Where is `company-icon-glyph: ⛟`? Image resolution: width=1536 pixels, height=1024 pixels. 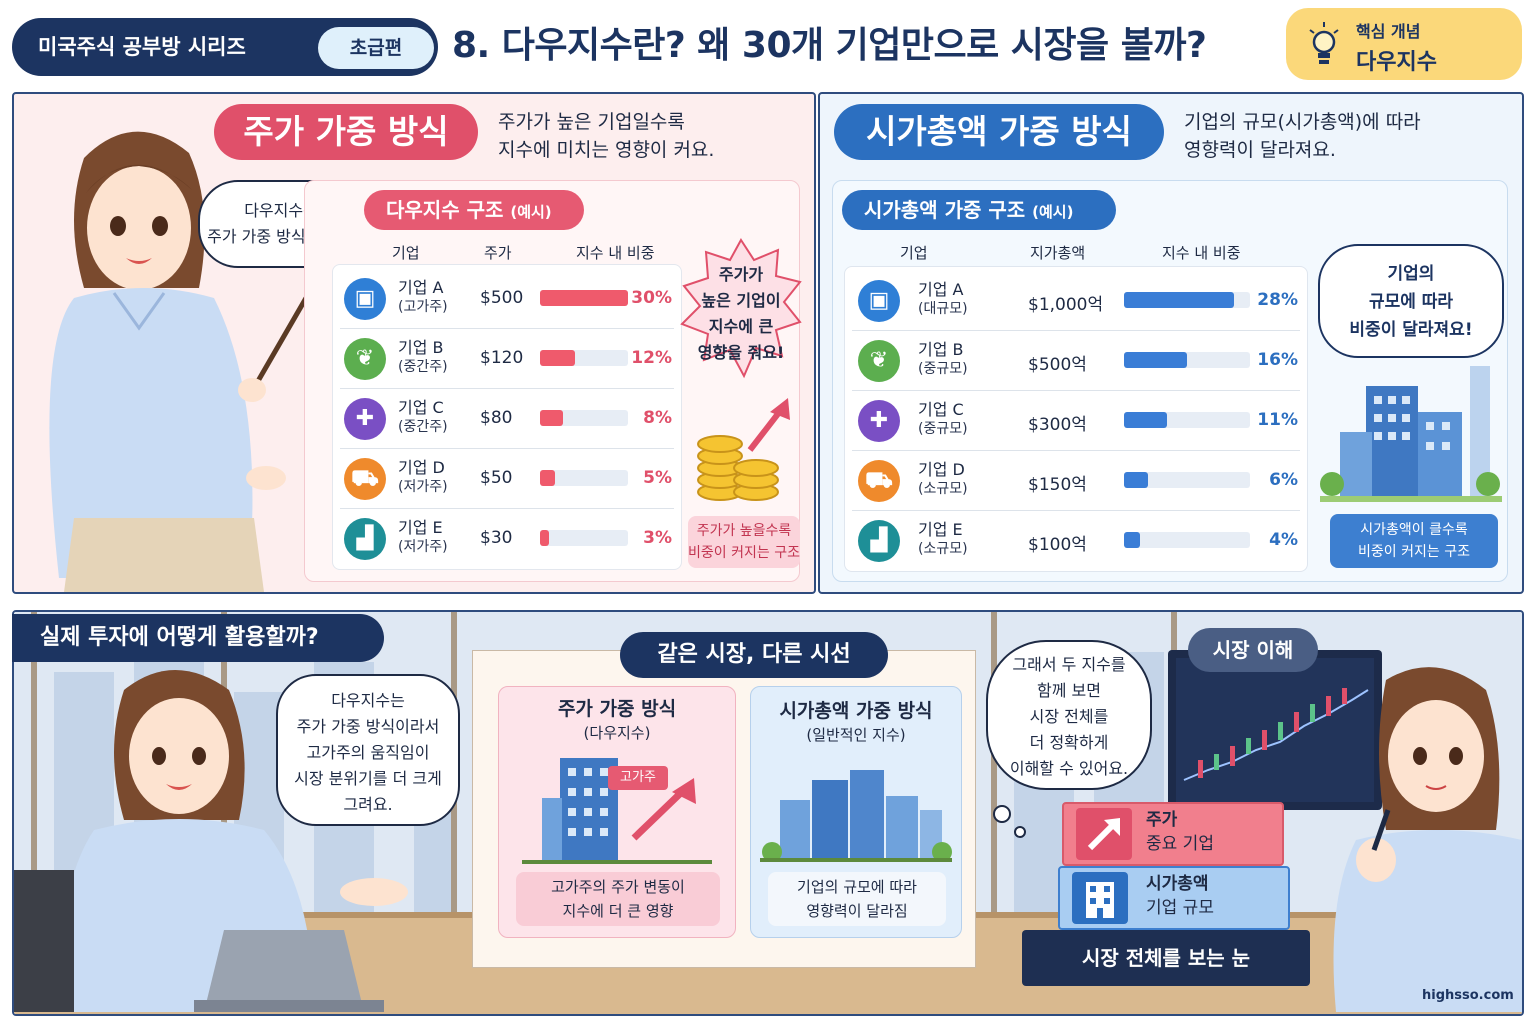
company-icon-glyph: ⛟ is located at coordinates (879, 480).